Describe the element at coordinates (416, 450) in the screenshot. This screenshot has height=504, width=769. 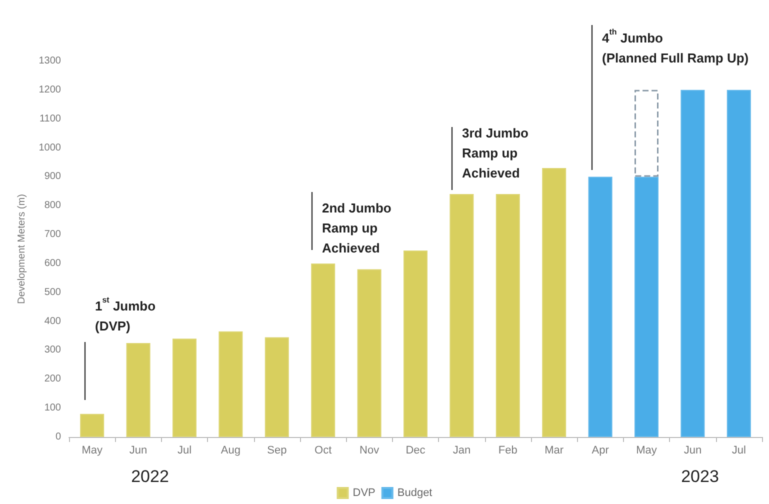
I see `x-tick-label: Dec` at that location.